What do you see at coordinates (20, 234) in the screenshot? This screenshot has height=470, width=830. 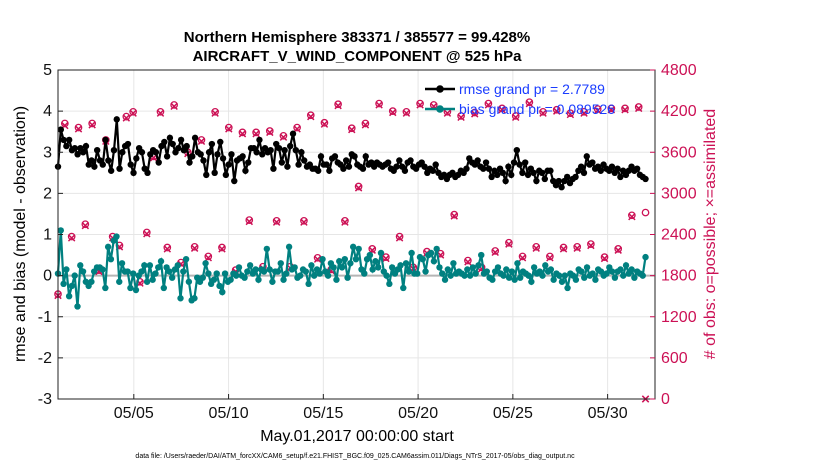 I see `y-left-label: rmse and bias (model - observation)` at bounding box center [20, 234].